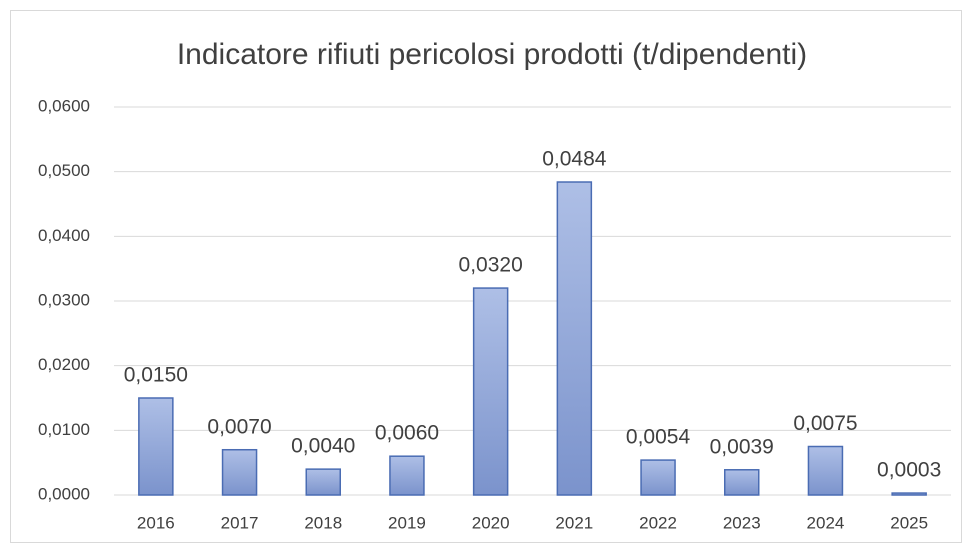 This screenshot has height=553, width=972. What do you see at coordinates (240, 522) in the screenshot?
I see `x-tick-label: 2017` at bounding box center [240, 522].